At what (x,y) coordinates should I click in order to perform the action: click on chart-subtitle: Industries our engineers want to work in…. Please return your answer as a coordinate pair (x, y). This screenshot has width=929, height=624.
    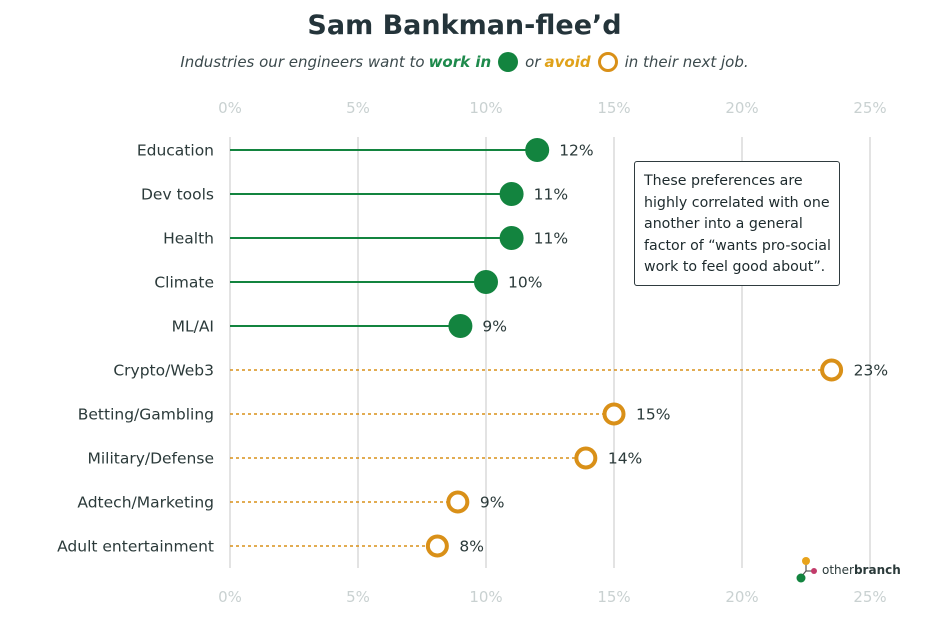
    Looking at the image, I should click on (464, 62).